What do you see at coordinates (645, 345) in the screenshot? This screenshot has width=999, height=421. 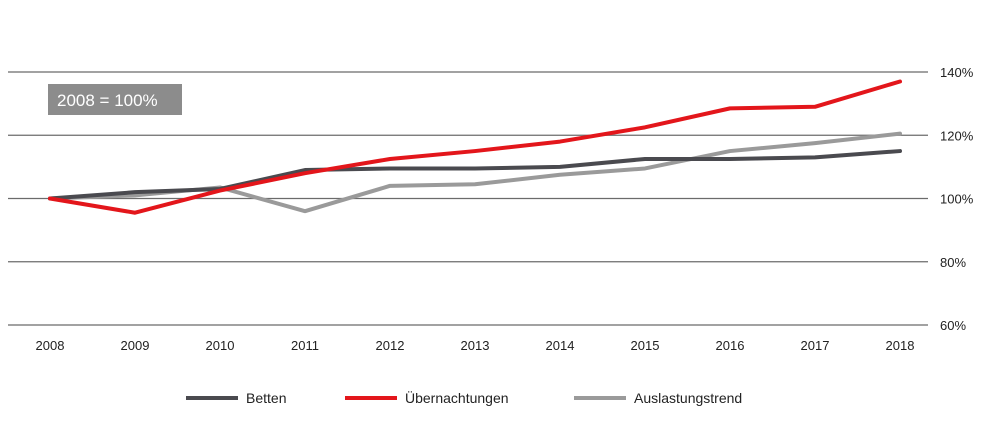 I see `x-tick-label: 2015` at bounding box center [645, 345].